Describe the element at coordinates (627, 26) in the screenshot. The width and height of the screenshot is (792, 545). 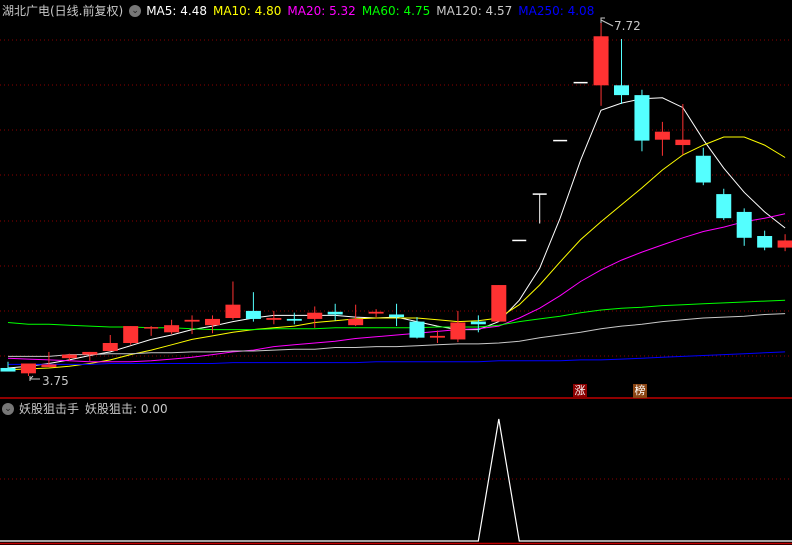
I see `high-label: 7.72` at that location.